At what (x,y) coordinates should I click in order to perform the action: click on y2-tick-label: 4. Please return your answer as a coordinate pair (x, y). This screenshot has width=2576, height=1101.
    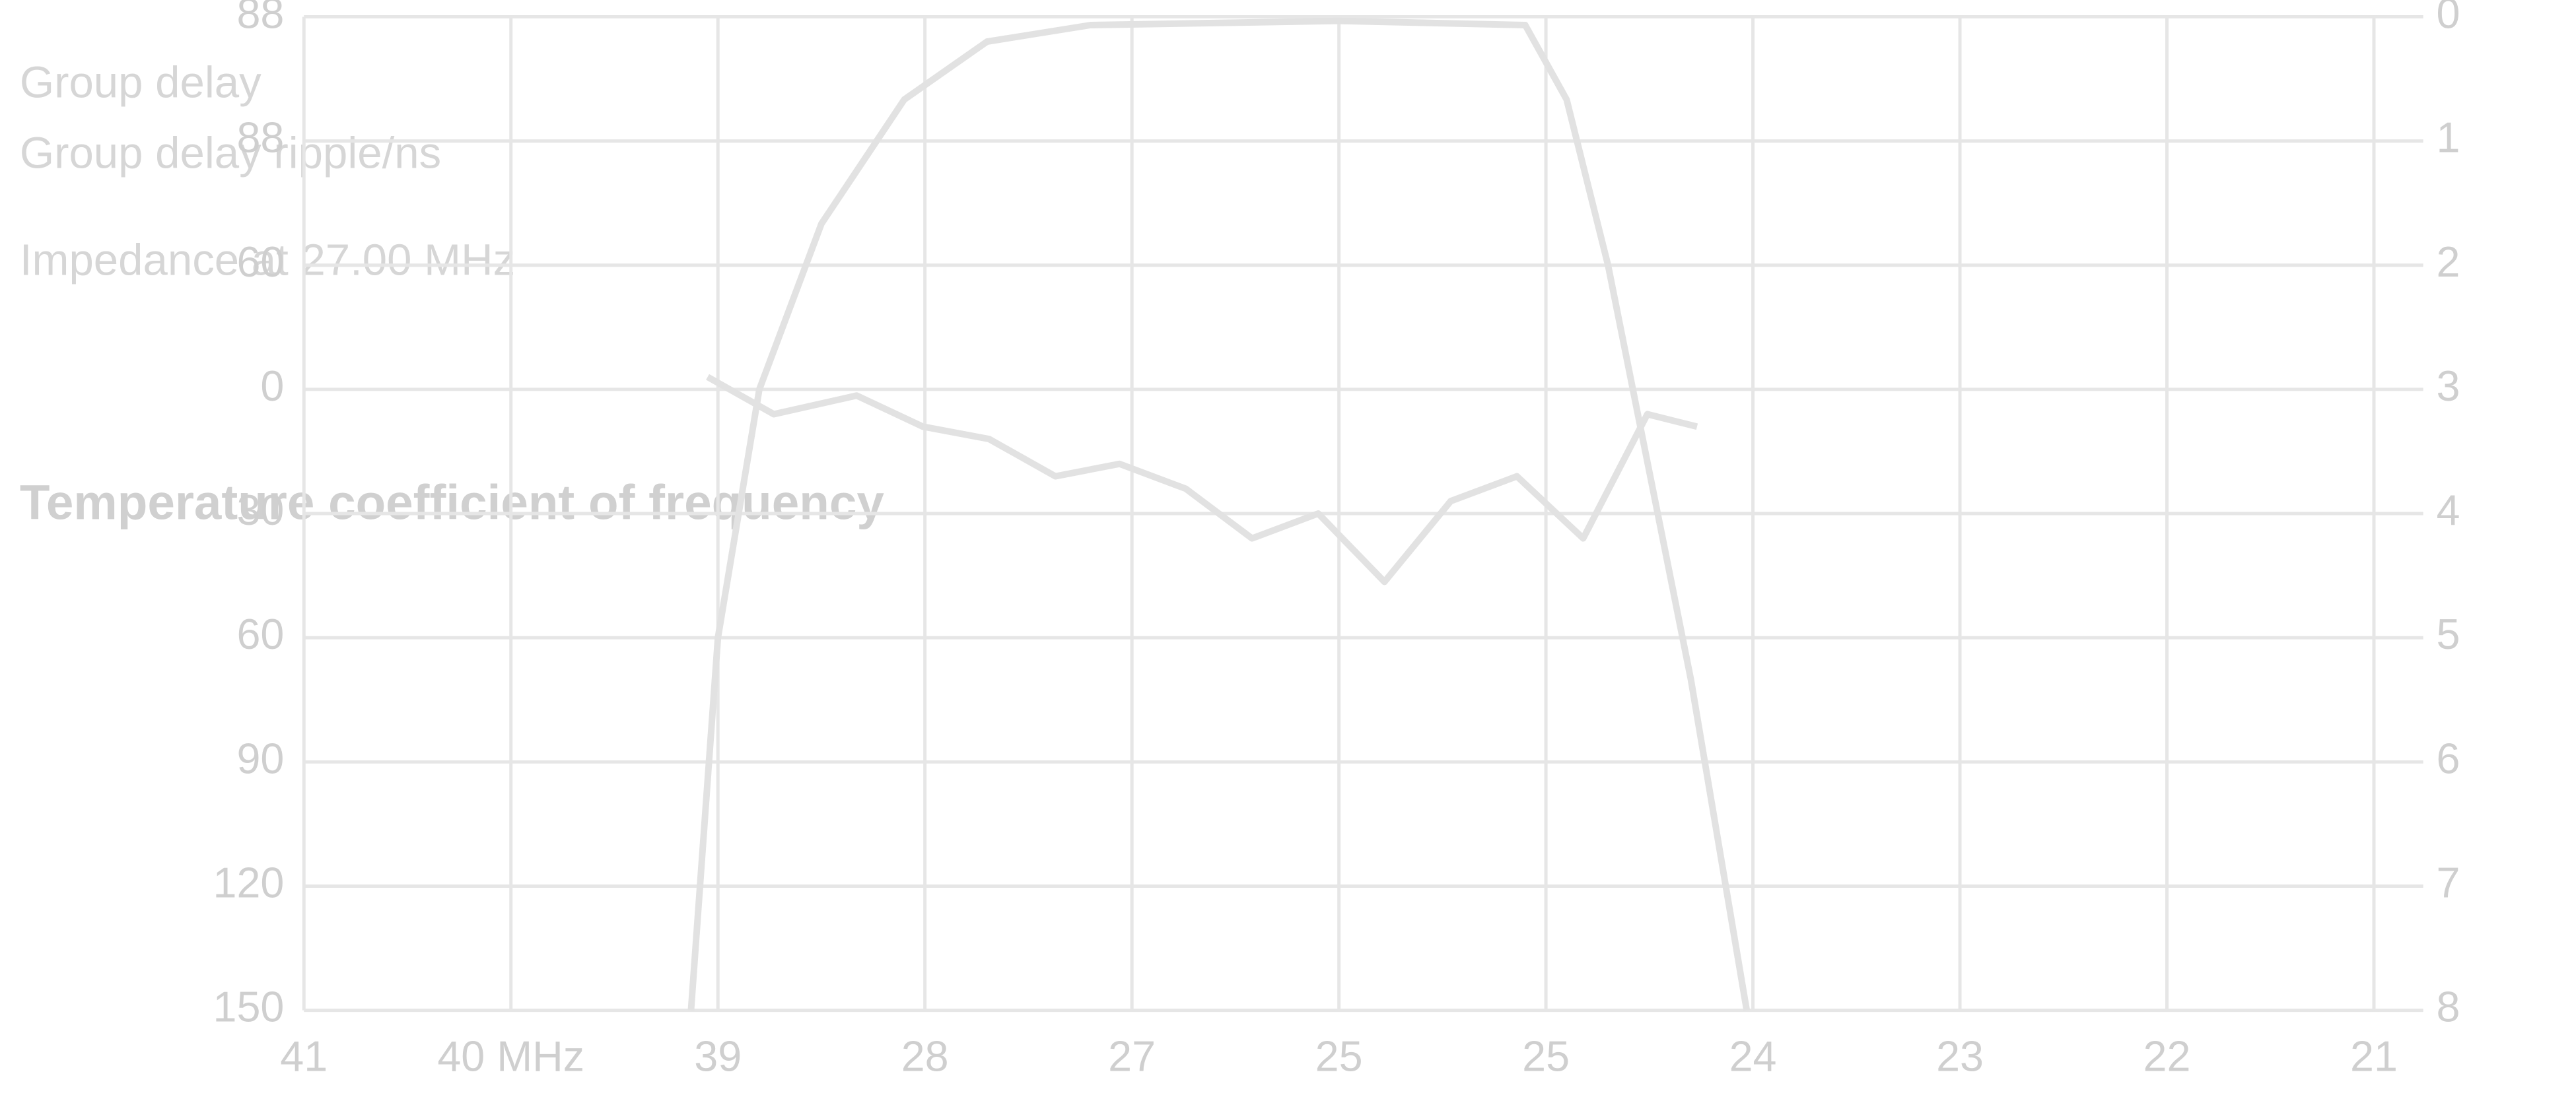
    Looking at the image, I should click on (2449, 510).